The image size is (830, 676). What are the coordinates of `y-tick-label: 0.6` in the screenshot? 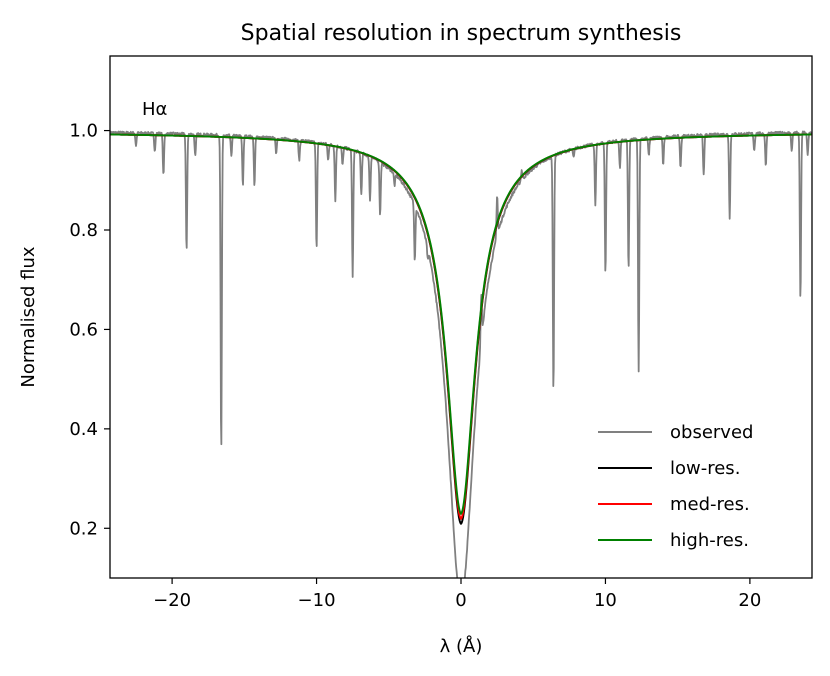 It's located at (83, 329).